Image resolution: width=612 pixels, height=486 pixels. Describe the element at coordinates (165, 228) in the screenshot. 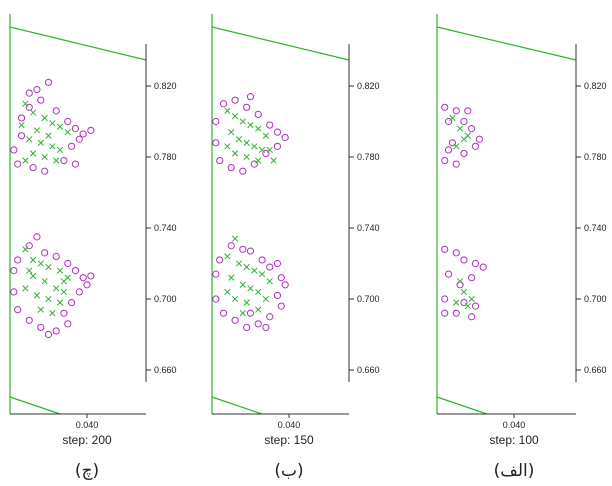

I see `y-tick-label: 0.740` at that location.